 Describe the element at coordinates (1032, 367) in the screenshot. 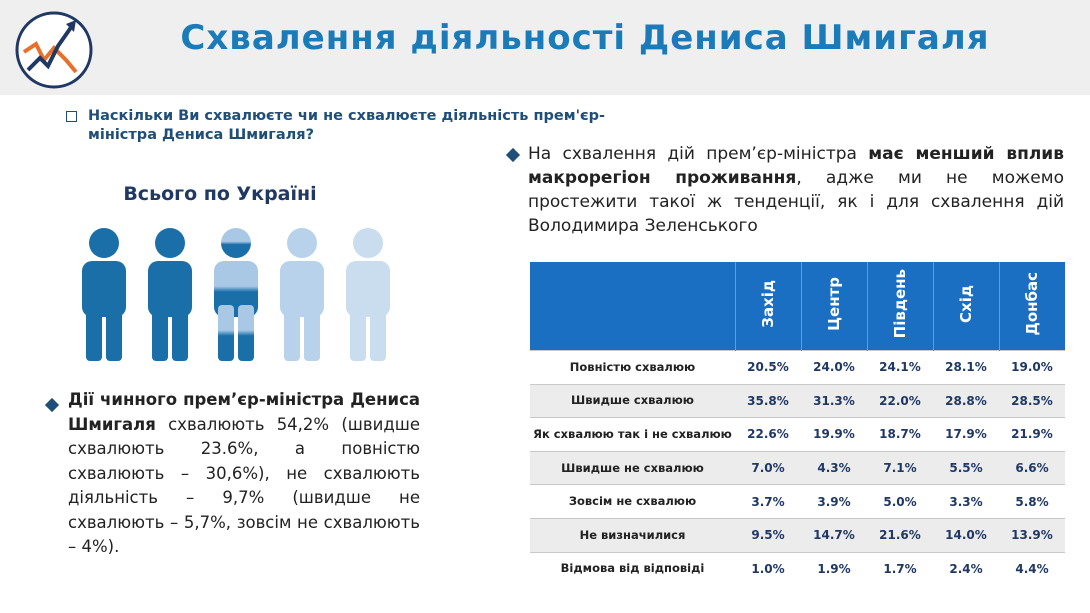

I see `cell: 19.0%` at that location.